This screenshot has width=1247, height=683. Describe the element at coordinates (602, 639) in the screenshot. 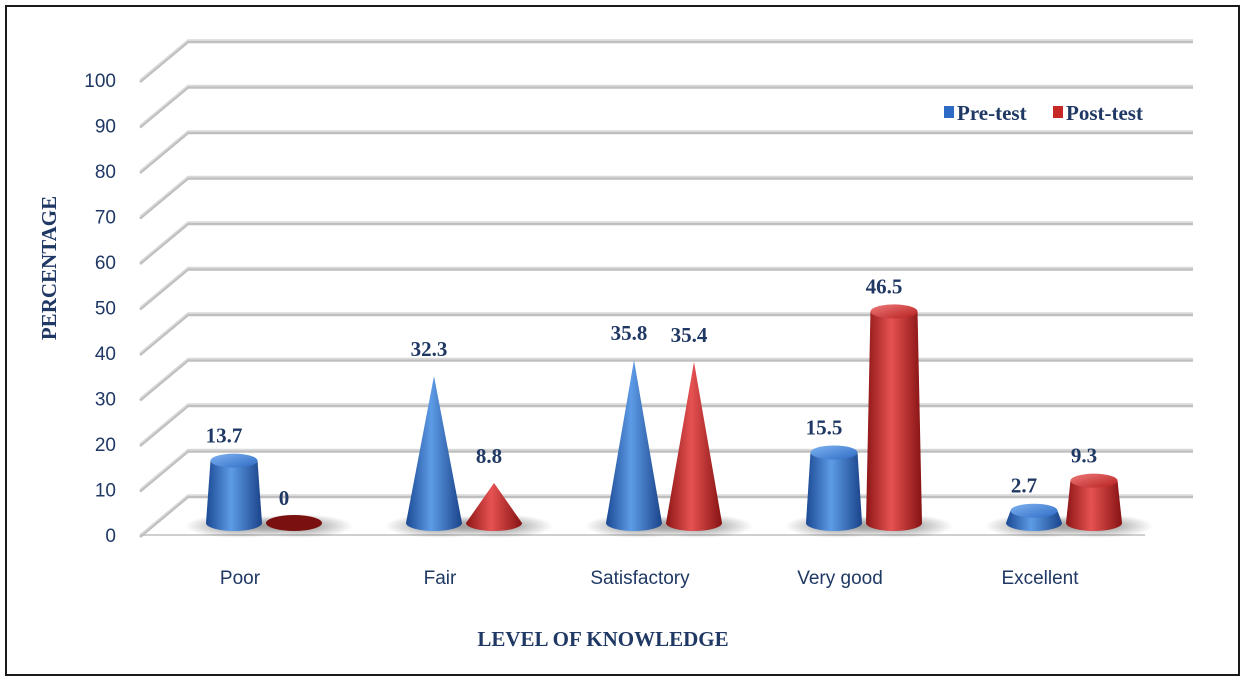

I see `x-axis-title: LEVEL OF KNOWLEDGE` at that location.